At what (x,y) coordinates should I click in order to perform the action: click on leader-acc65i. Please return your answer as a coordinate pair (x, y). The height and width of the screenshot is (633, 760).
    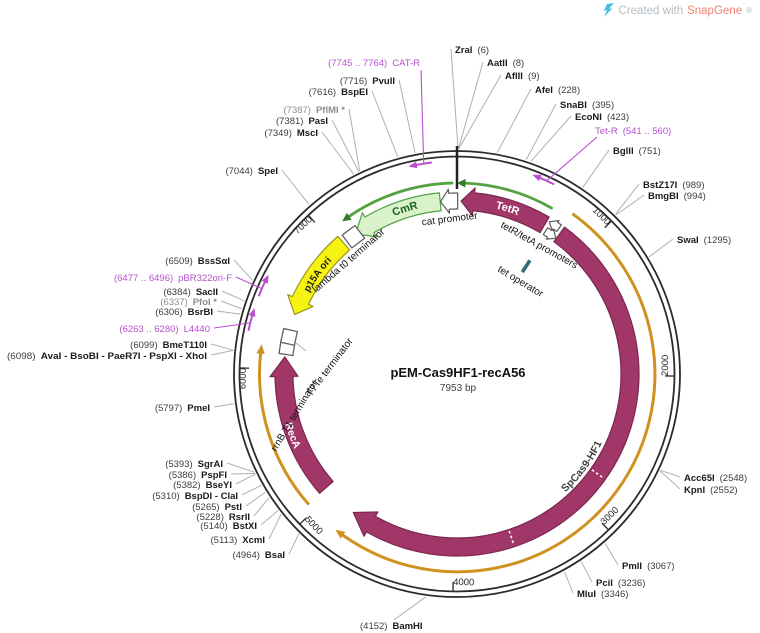
    Looking at the image, I should click on (670, 473).